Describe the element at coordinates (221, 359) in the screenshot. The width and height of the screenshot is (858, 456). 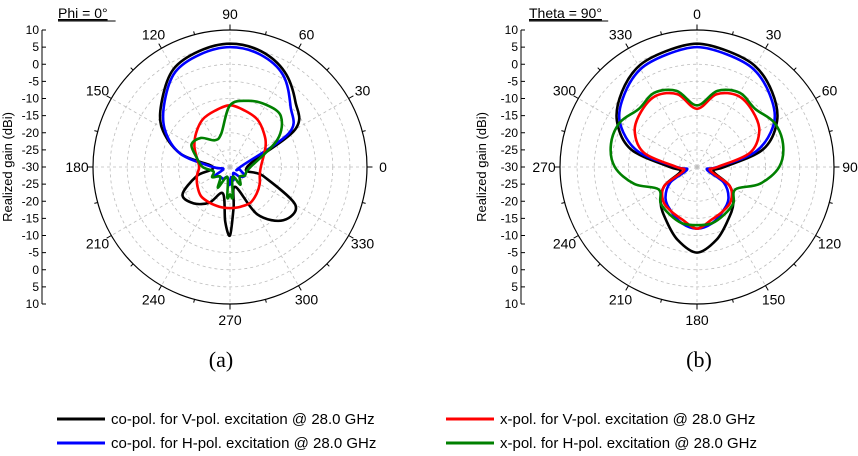
I see `panel-label: (a)` at that location.